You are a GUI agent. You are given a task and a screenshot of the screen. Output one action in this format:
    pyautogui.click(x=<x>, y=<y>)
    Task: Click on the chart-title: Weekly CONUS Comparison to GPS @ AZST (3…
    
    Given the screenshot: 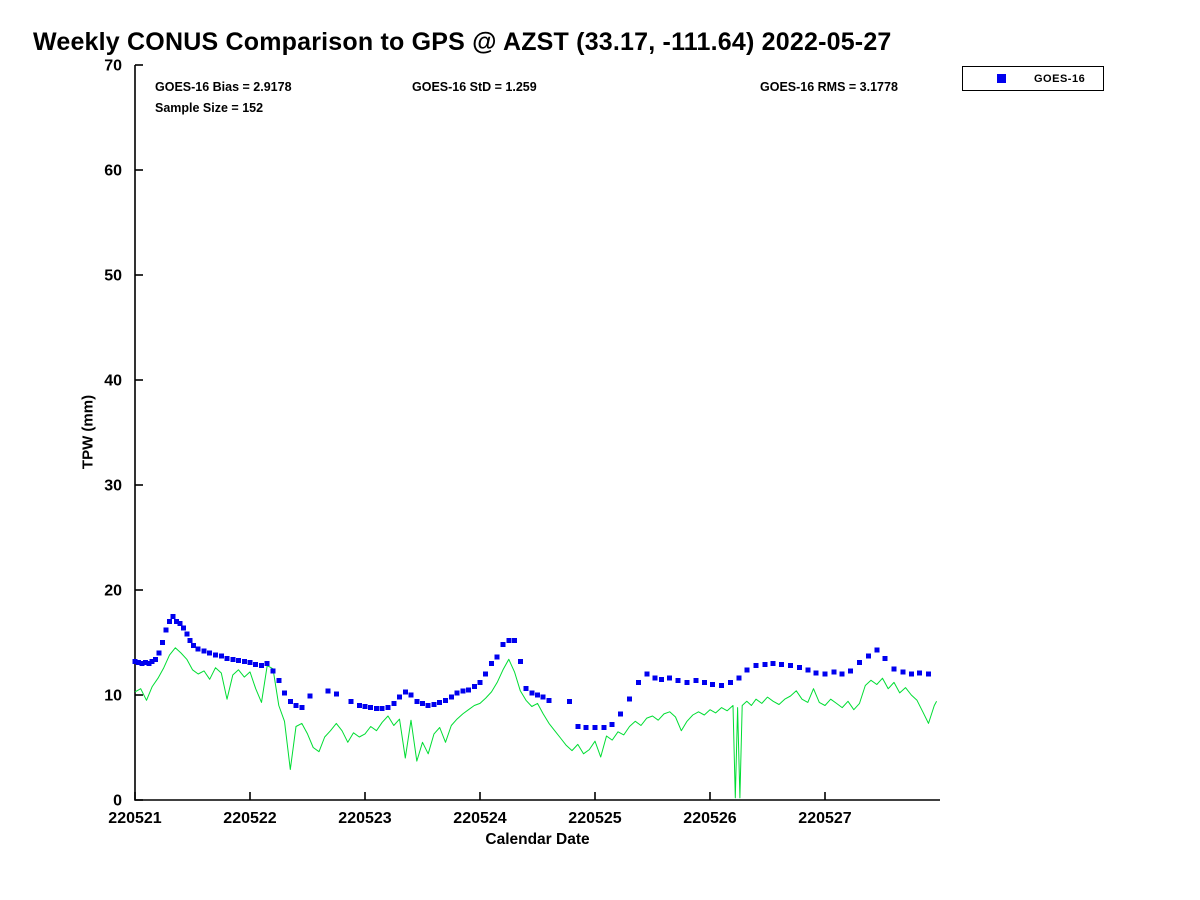 What is the action you would take?
    pyautogui.click(x=462, y=42)
    